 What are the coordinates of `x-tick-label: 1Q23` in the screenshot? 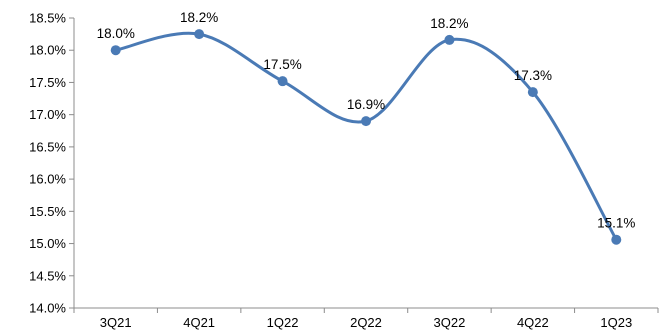 It's located at (616, 322).